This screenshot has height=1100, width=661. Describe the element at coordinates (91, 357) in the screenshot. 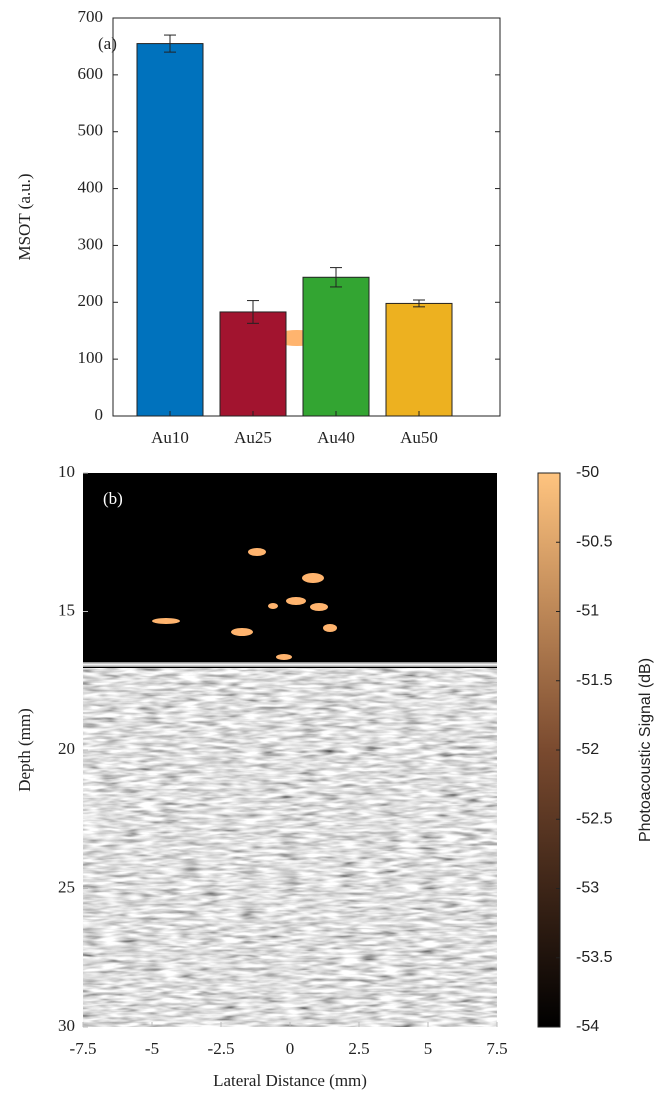

I see `y-tick-label: 100` at that location.